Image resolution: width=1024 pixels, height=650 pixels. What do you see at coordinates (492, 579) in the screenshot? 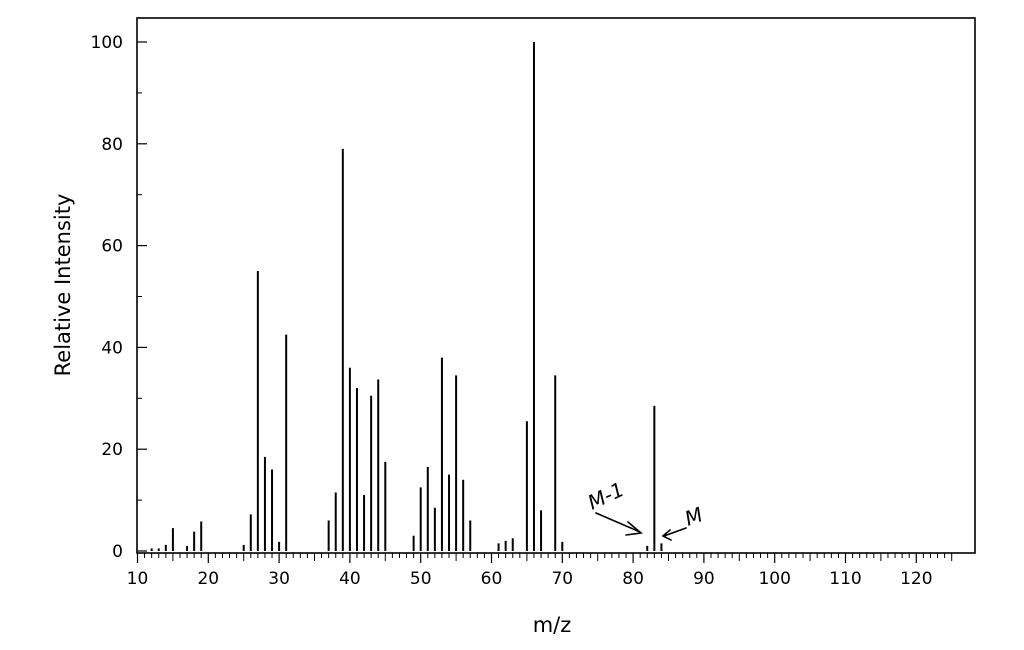
I see `x-tick-label: 60` at bounding box center [492, 579].